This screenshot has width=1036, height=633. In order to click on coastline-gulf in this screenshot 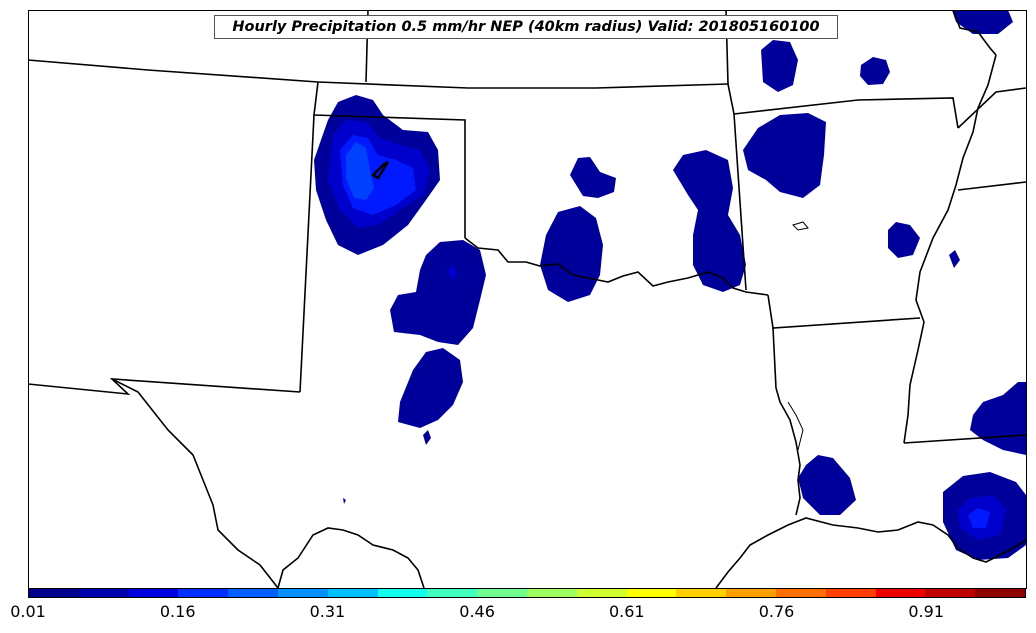, I will do `click(870, 552)`.